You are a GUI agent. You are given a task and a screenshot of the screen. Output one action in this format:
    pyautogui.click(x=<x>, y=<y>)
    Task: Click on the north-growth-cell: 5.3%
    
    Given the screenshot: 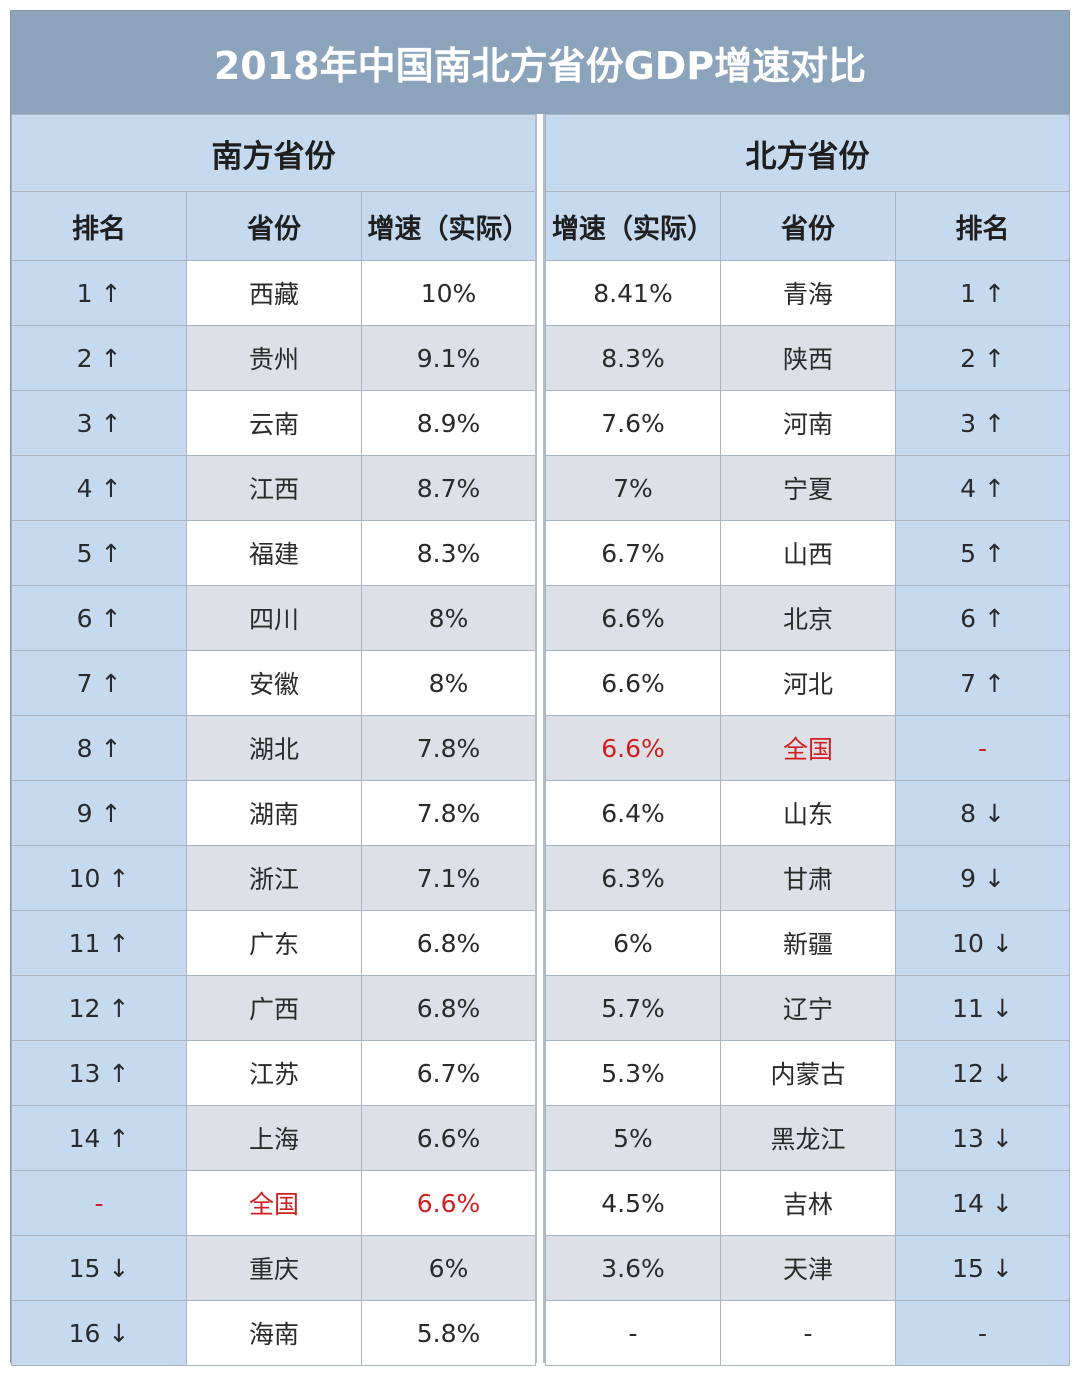 What is the action you would take?
    pyautogui.click(x=633, y=1073)
    